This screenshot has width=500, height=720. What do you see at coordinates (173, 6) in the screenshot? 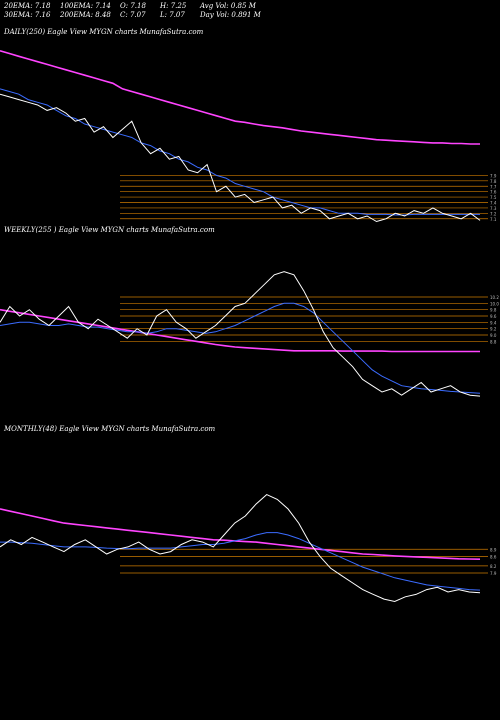
I see `high-label: H: 7.25` at bounding box center [173, 6].